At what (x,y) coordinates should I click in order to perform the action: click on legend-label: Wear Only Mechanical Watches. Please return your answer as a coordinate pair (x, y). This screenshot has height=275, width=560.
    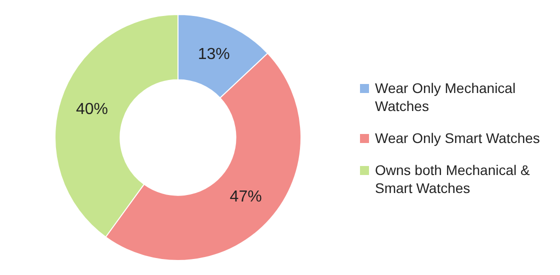
    Looking at the image, I should click on (446, 96).